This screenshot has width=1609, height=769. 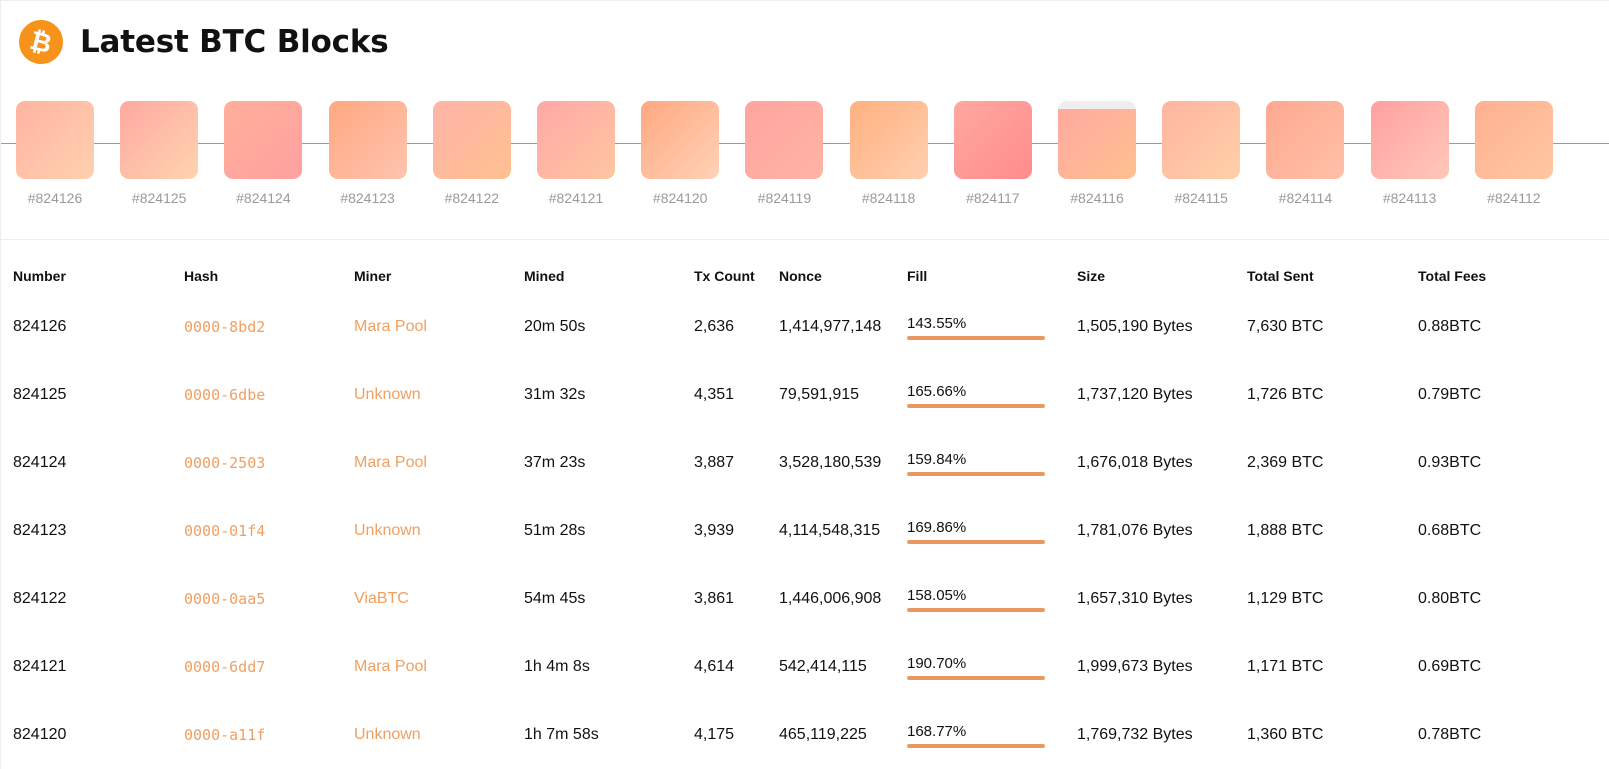 I want to click on block-tile: #824119, so click(x=784, y=153).